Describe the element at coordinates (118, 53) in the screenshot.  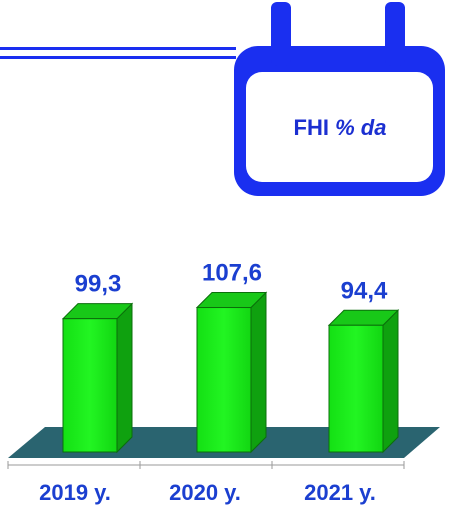
I see `header-rule` at that location.